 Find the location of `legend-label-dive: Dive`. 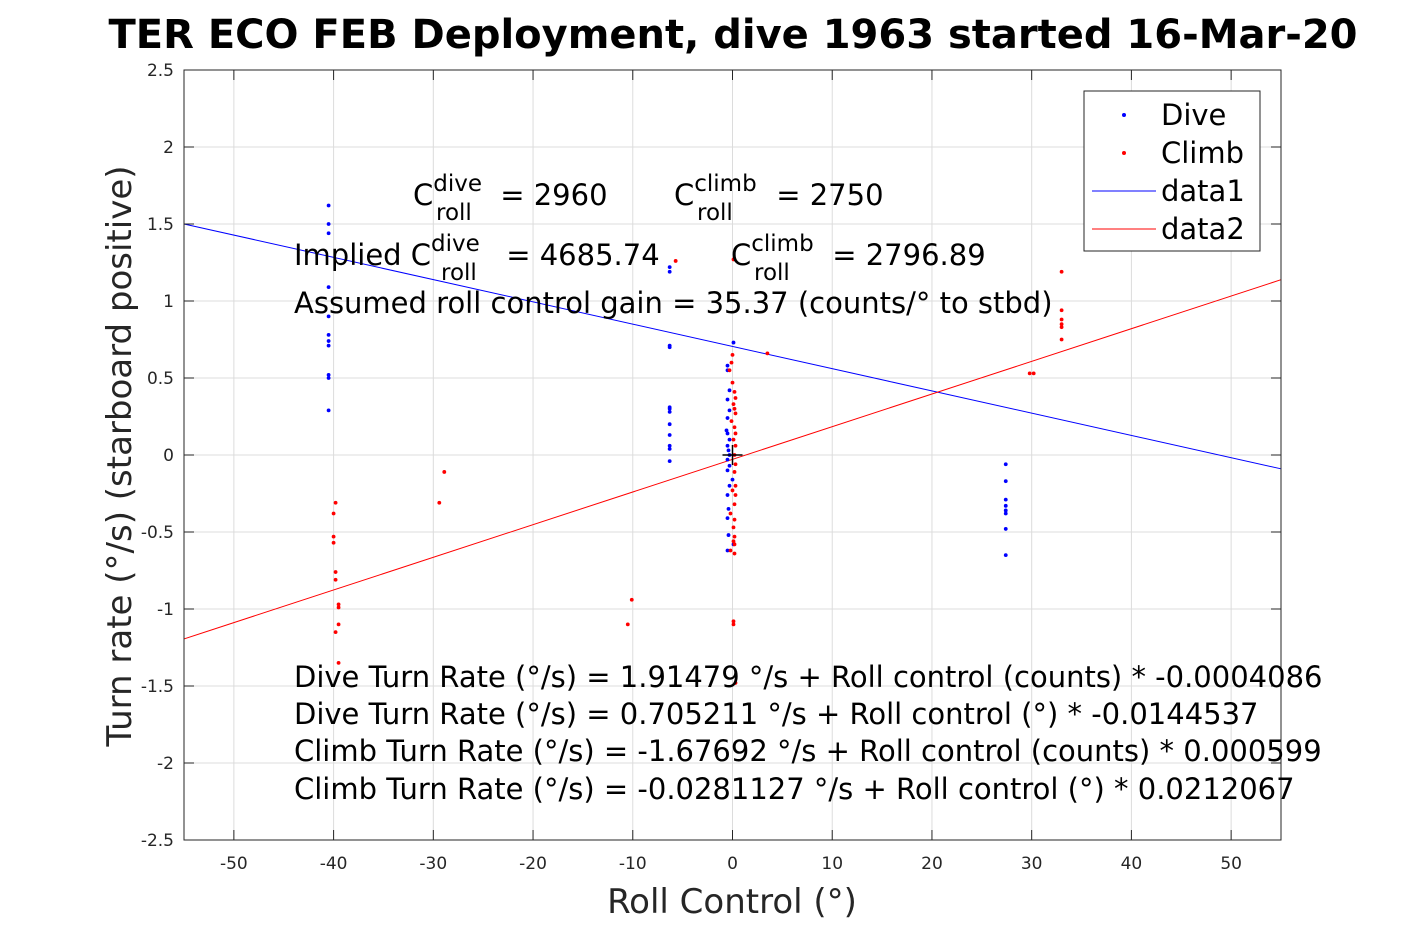

legend-label-dive: Dive is located at coordinates (1193, 115).